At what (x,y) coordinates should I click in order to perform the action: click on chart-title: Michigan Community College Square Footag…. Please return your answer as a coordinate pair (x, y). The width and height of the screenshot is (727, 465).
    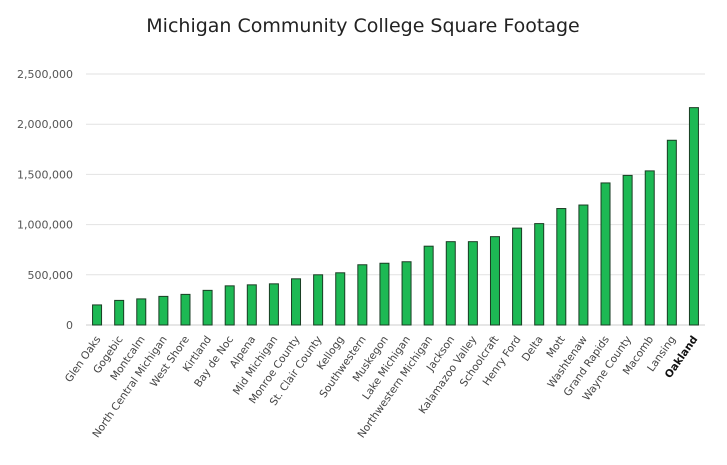
    Looking at the image, I should click on (362, 26).